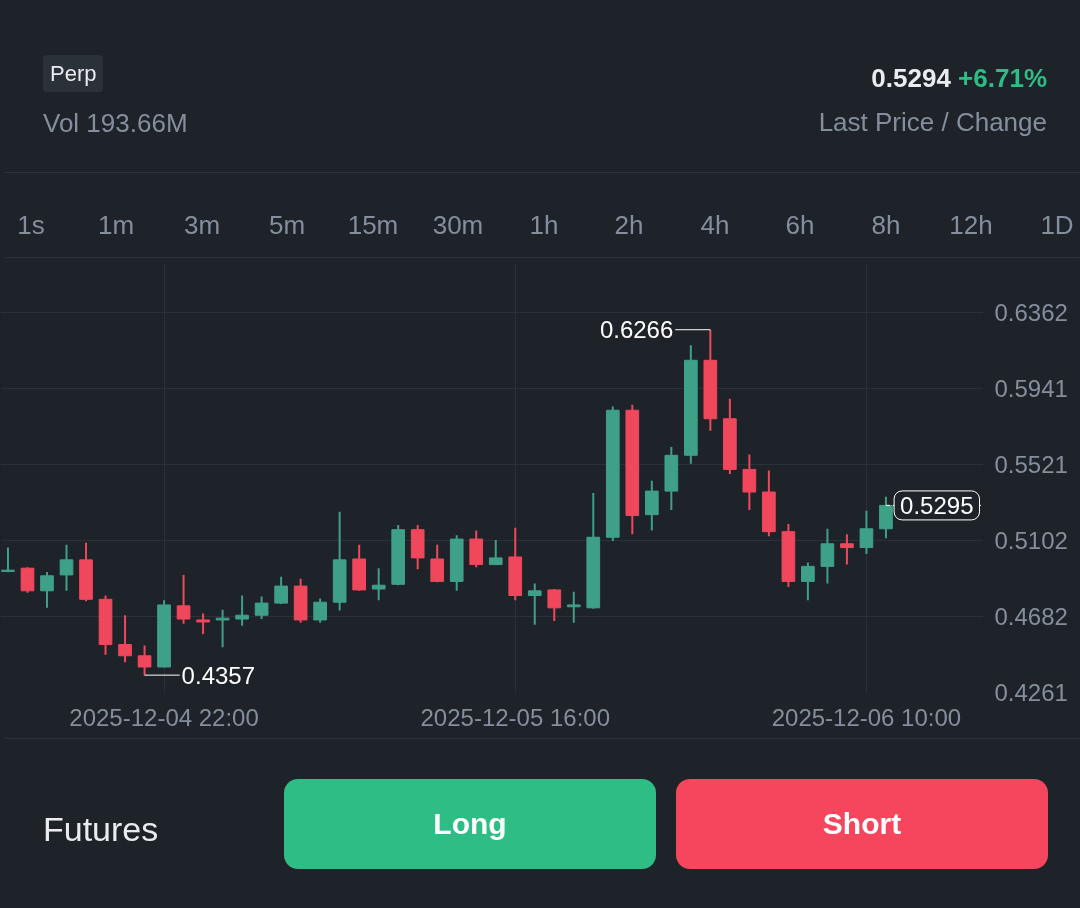  What do you see at coordinates (937, 505) in the screenshot?
I see `ref-line-label: 0.5295` at bounding box center [937, 505].